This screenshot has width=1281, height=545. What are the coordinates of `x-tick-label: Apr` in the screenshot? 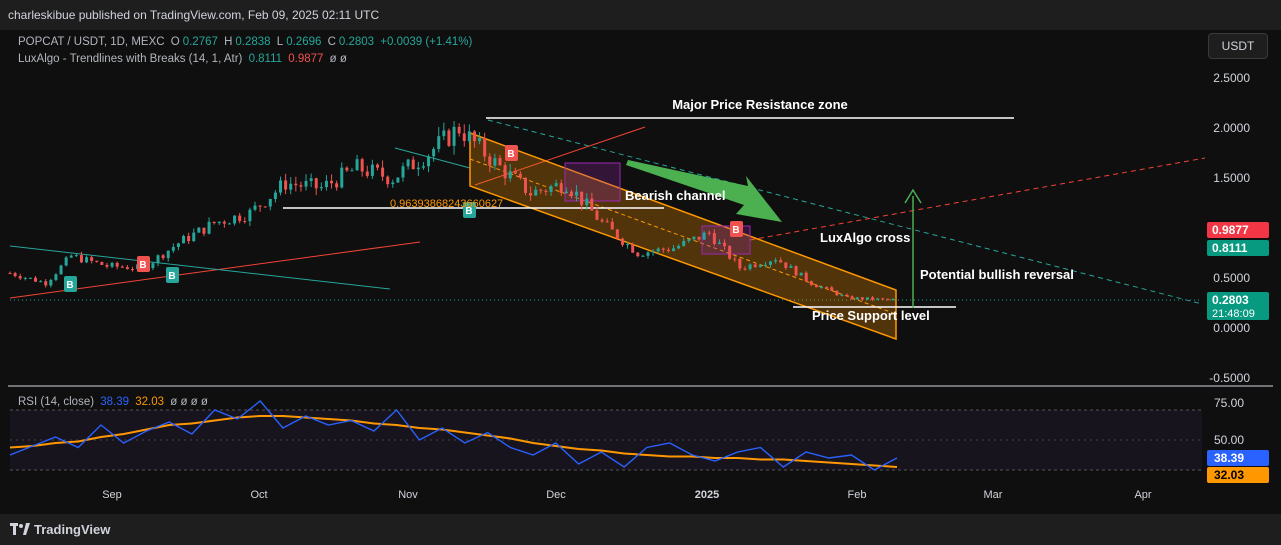 It's located at (1142, 495).